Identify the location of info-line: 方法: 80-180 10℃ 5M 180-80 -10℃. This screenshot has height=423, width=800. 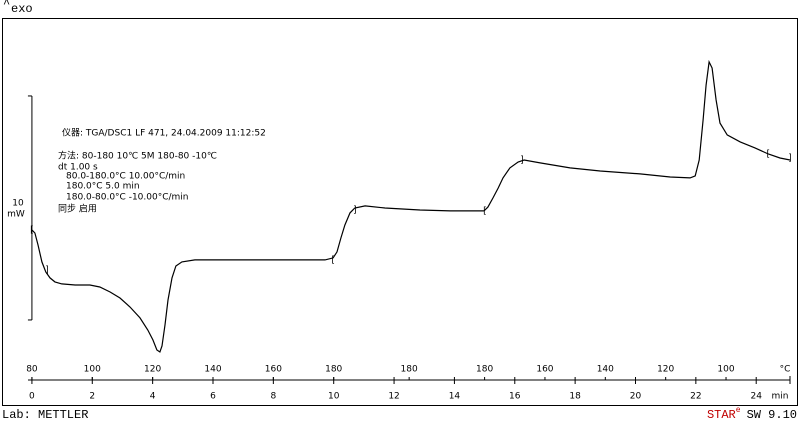
(137, 156).